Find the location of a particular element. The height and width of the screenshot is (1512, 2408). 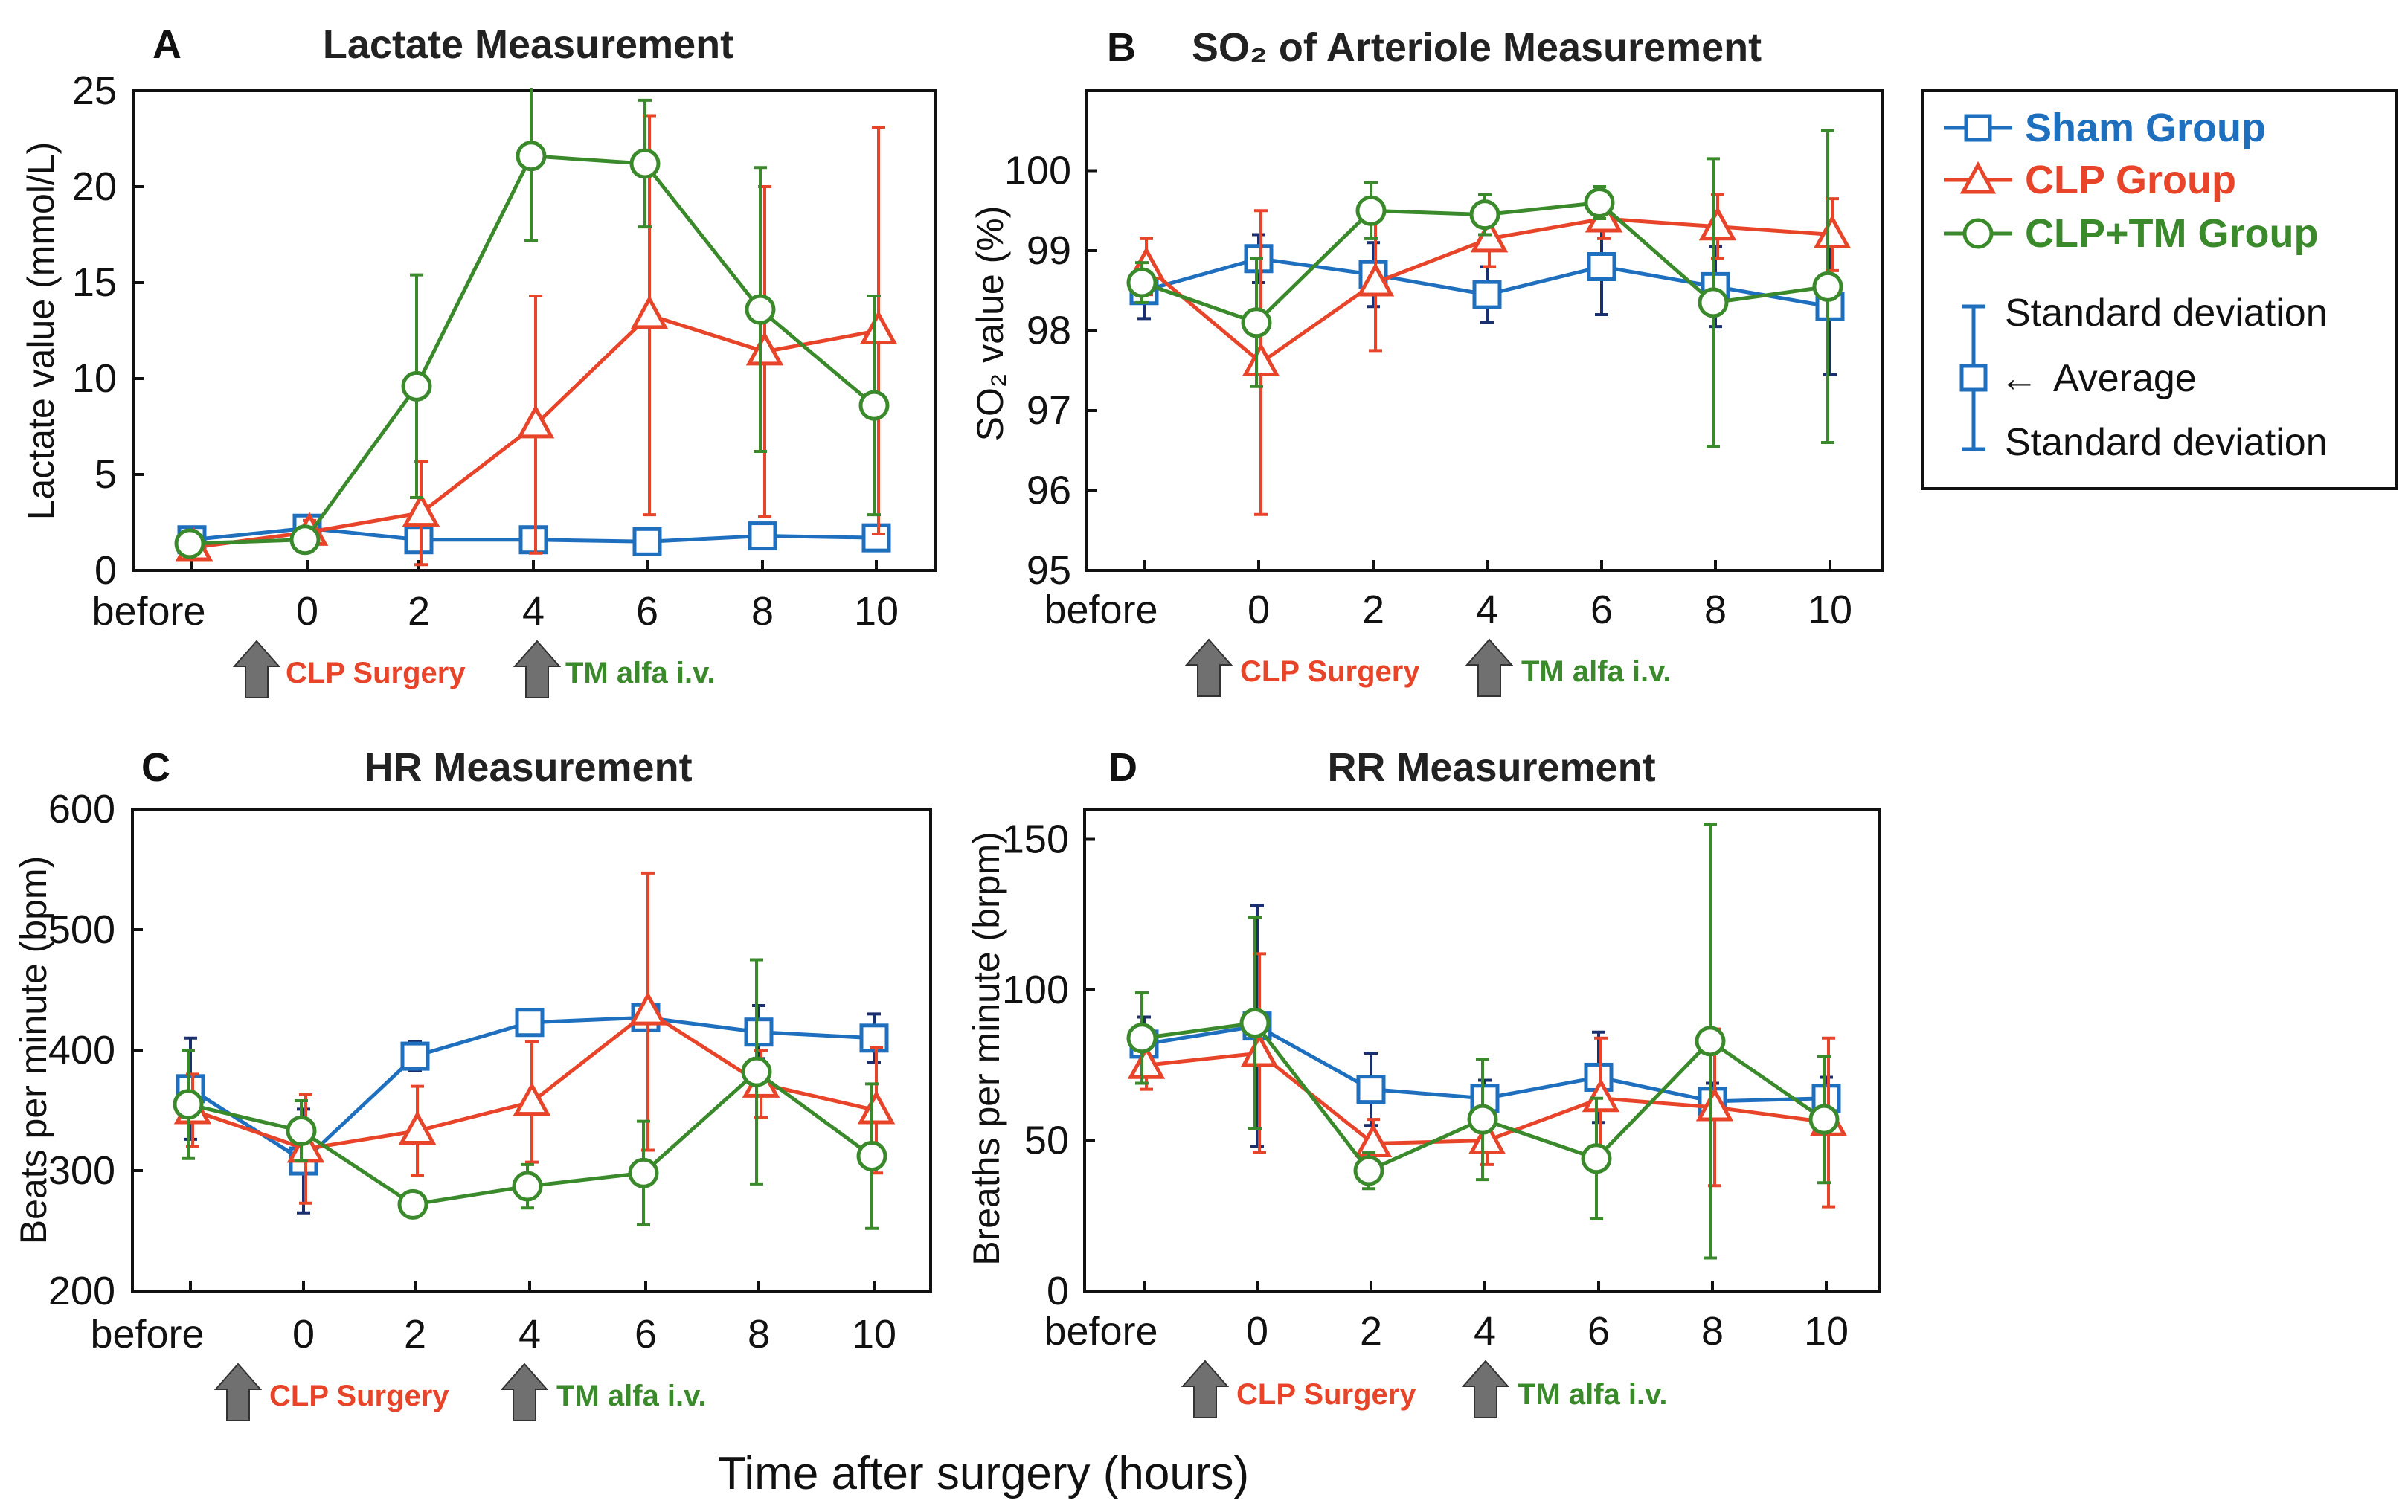

y-tick-label: 5 is located at coordinates (105, 474).